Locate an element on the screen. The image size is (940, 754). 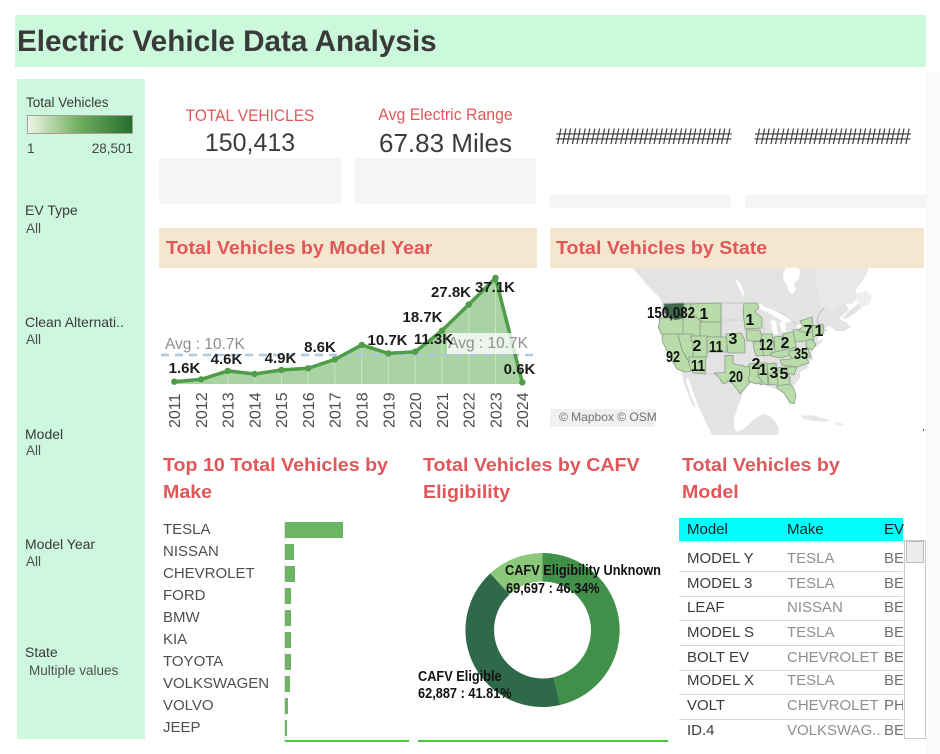
svg-text: 11.3K is located at coordinates (433, 339).